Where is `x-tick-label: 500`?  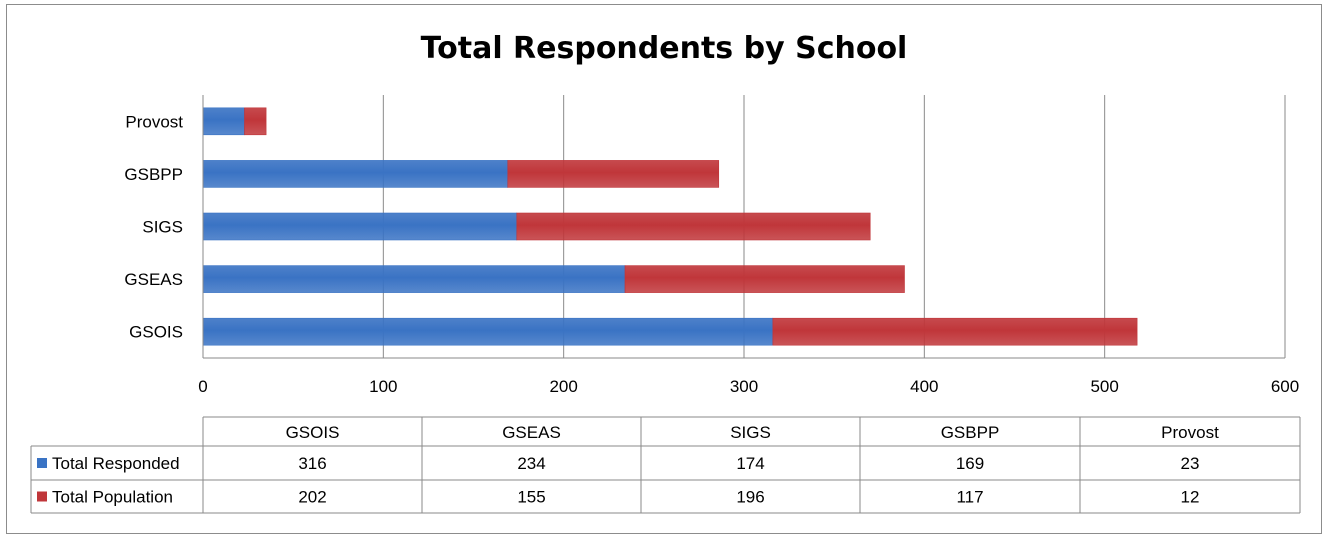 x-tick-label: 500 is located at coordinates (1104, 386).